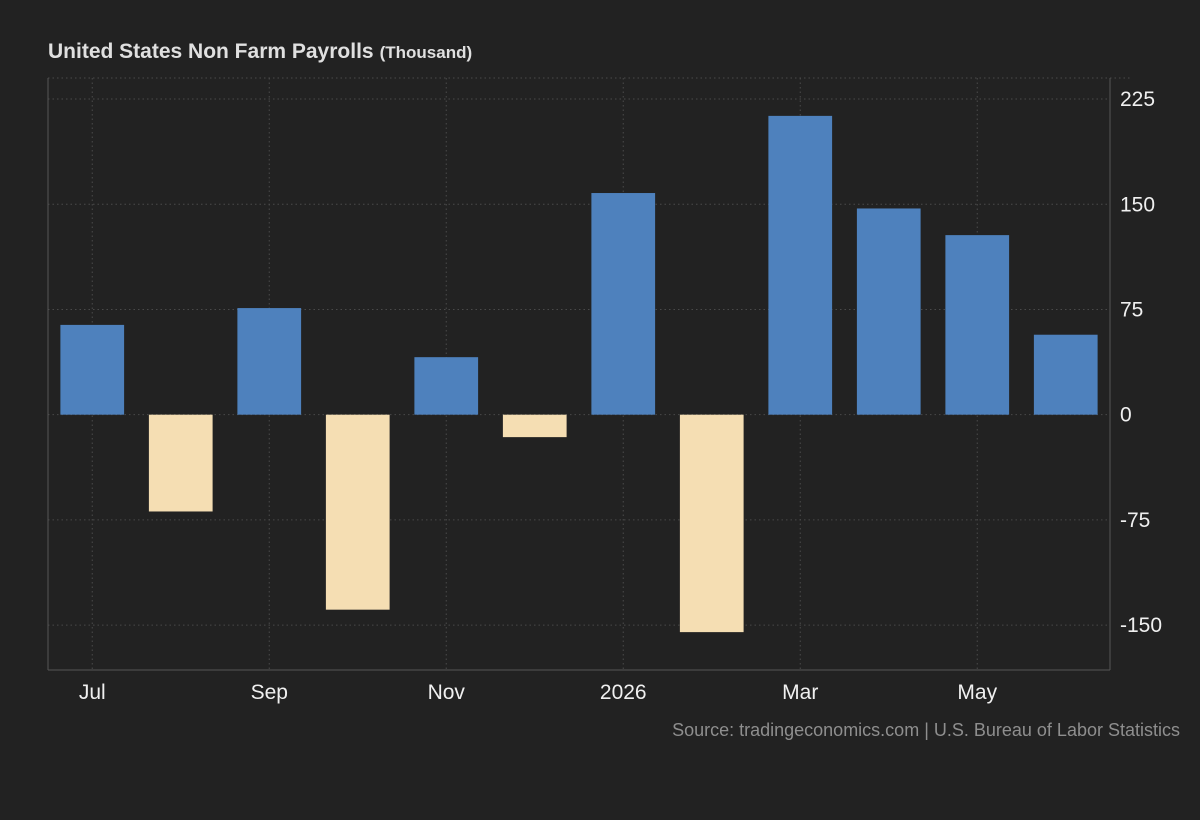 This screenshot has height=820, width=1200. I want to click on bar-feb, so click(711, 523).